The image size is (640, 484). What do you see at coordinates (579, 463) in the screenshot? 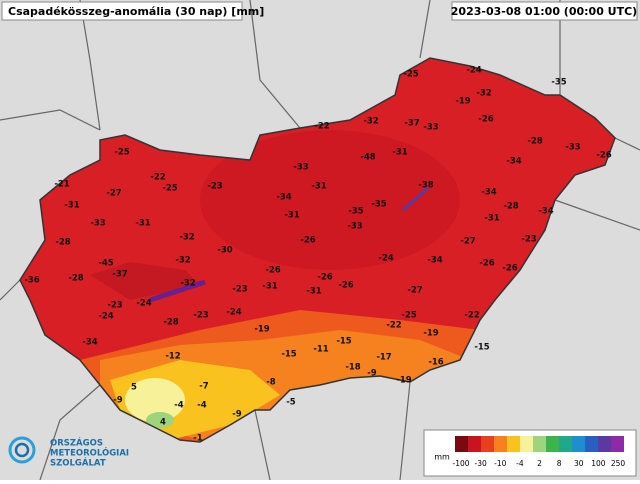
I see `legend-label: 30` at bounding box center [579, 463].